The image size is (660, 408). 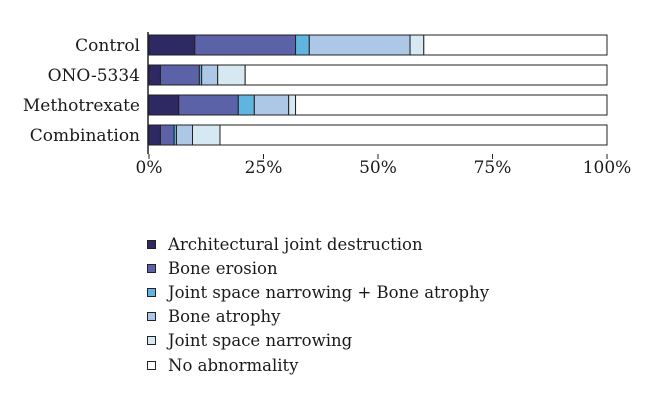 I want to click on bar-ono-5334-joint-space-narrowing, so click(x=231, y=75).